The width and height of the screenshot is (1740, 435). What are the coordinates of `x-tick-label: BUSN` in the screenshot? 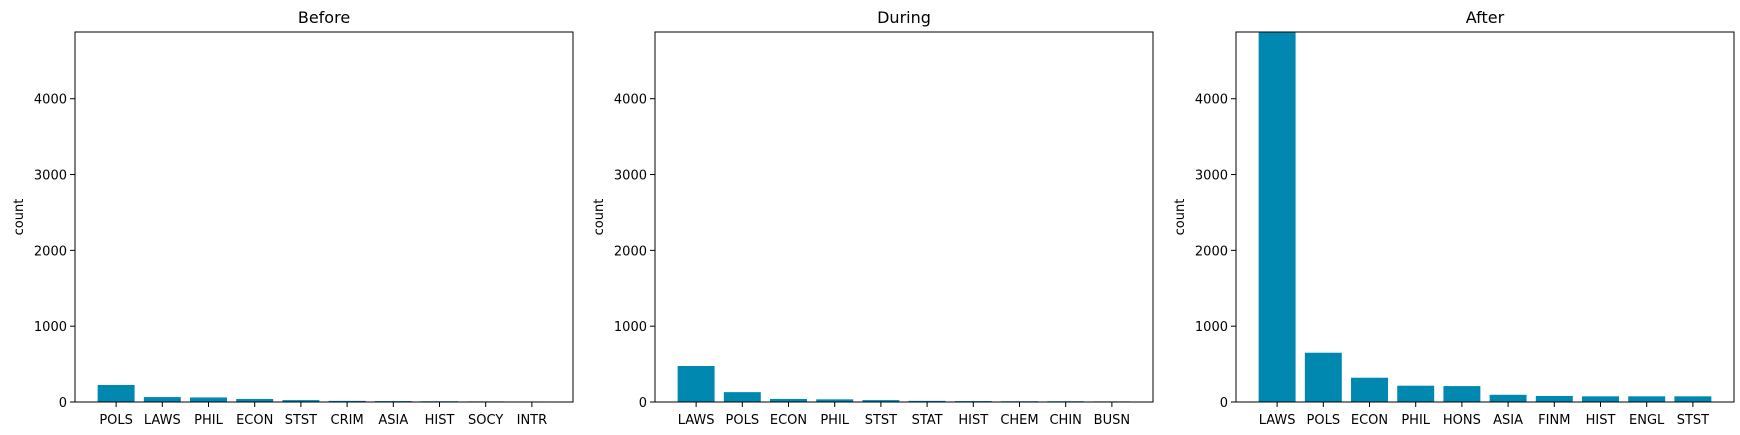 It's located at (1112, 420).